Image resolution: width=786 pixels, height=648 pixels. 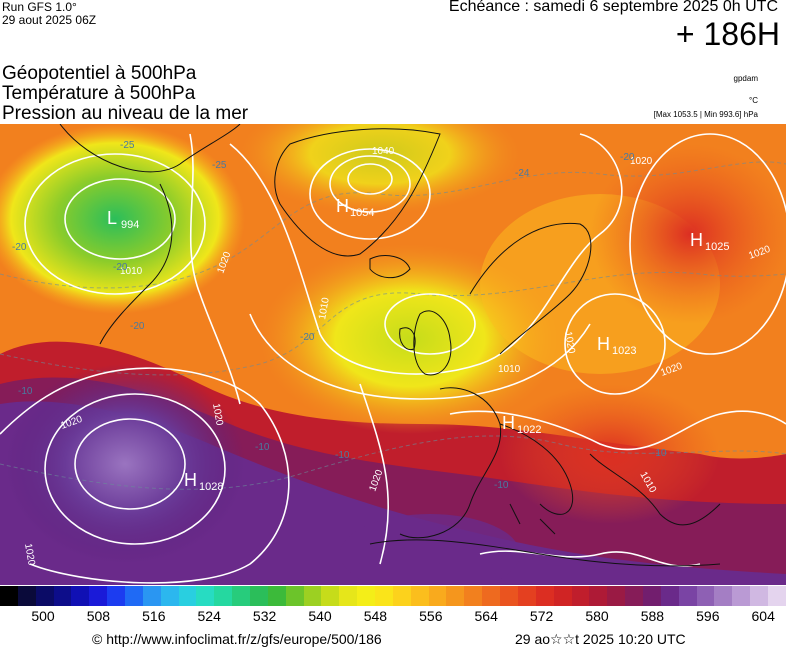 What do you see at coordinates (705, 114) in the screenshot?
I see `pressure-range: [Max 1053.5 | Min 993.6] hPa` at bounding box center [705, 114].